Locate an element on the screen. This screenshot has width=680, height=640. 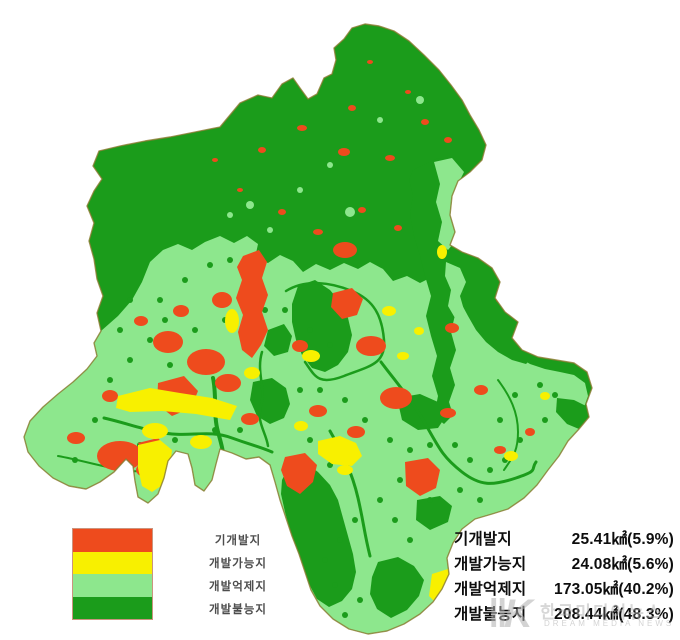
legend: 기개발지 개발가능지 개발억제지 개발불능지 is located at coordinates (197, 574).